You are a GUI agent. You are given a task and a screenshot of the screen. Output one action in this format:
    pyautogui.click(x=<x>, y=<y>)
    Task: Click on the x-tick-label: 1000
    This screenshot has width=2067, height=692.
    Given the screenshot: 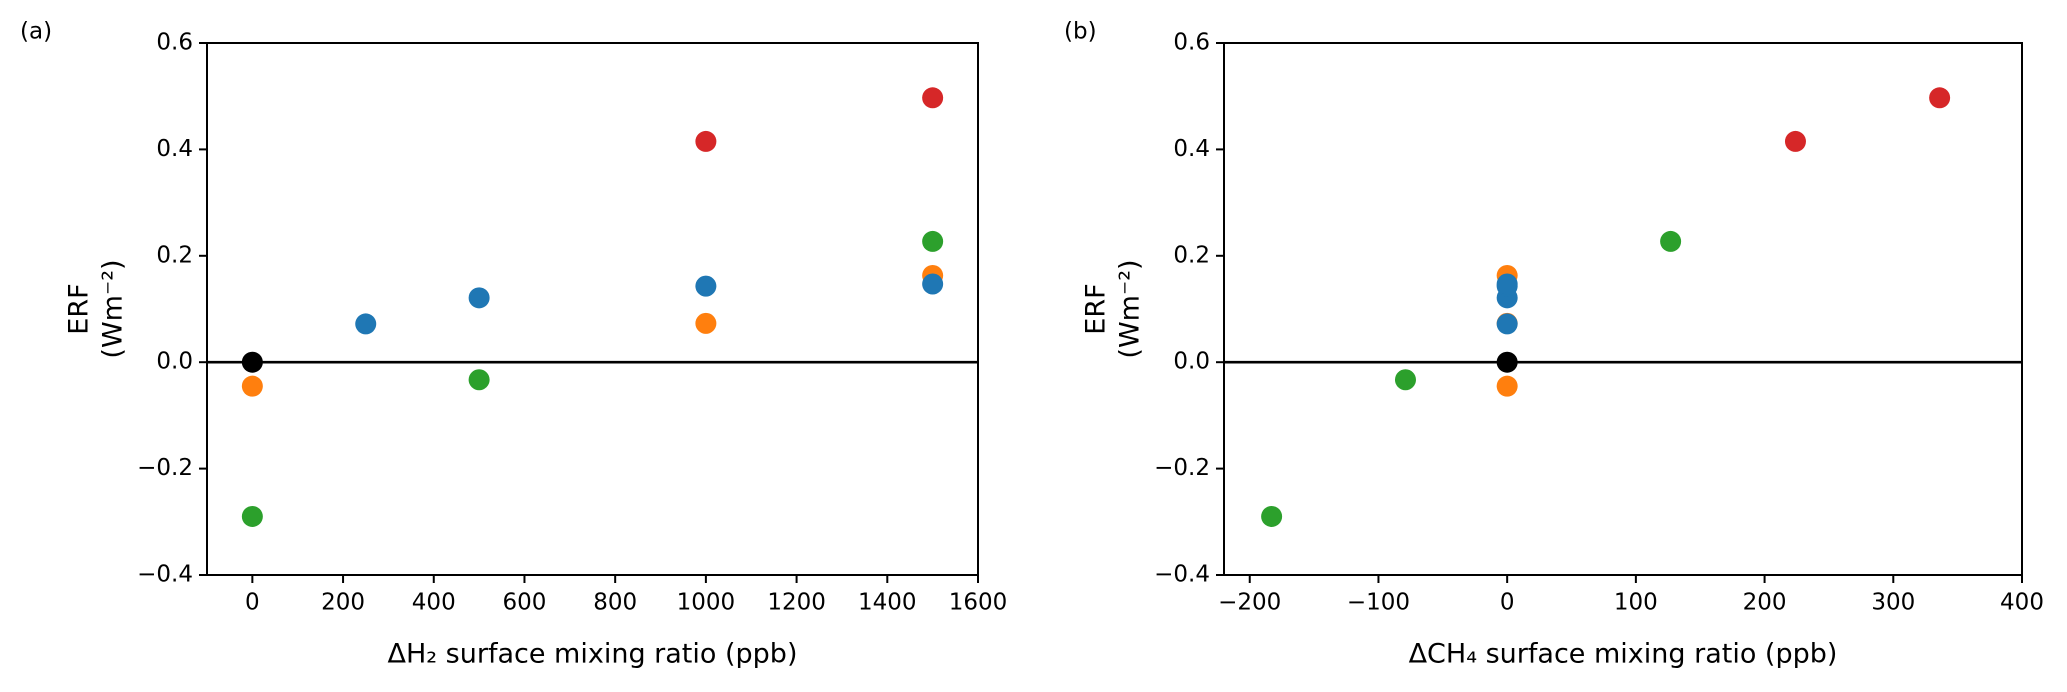 What is the action you would take?
    pyautogui.click(x=706, y=603)
    